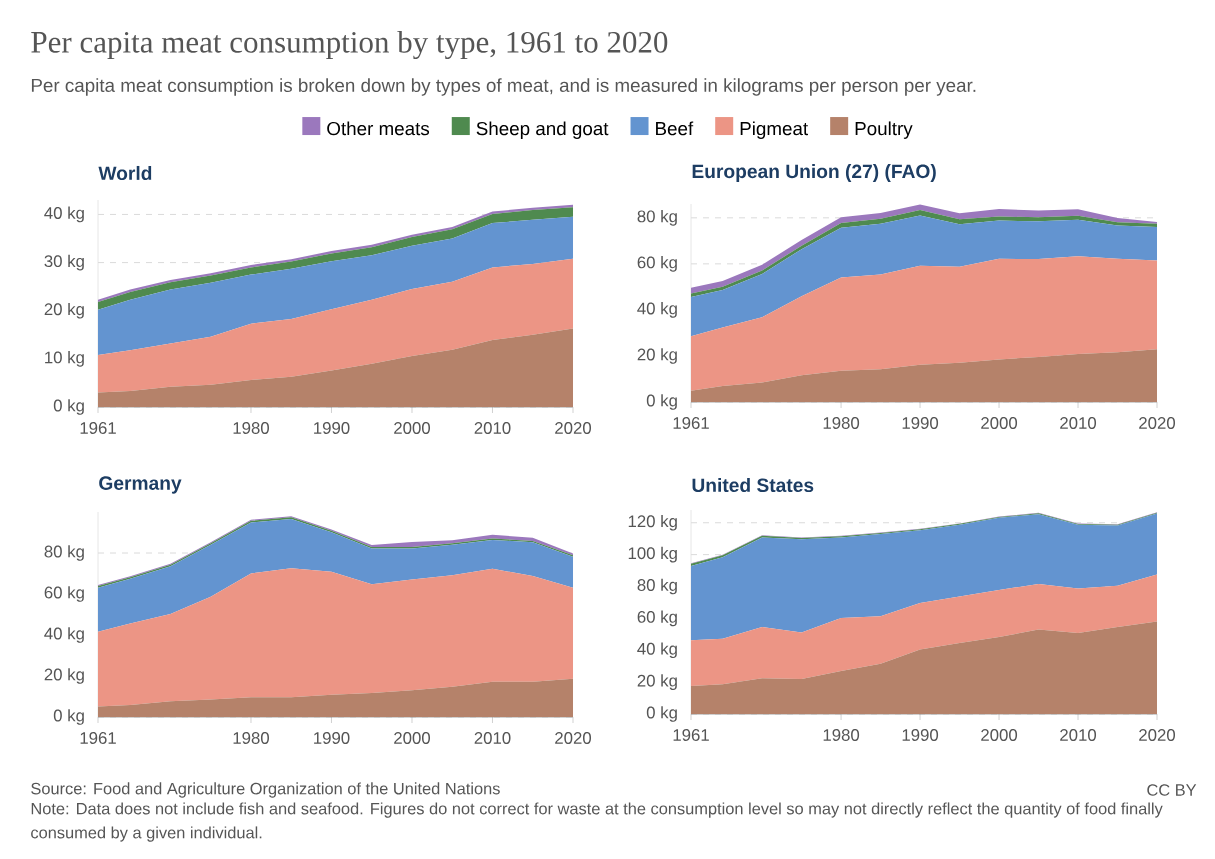  What do you see at coordinates (140, 485) in the screenshot?
I see `chart-title: Germany` at bounding box center [140, 485].